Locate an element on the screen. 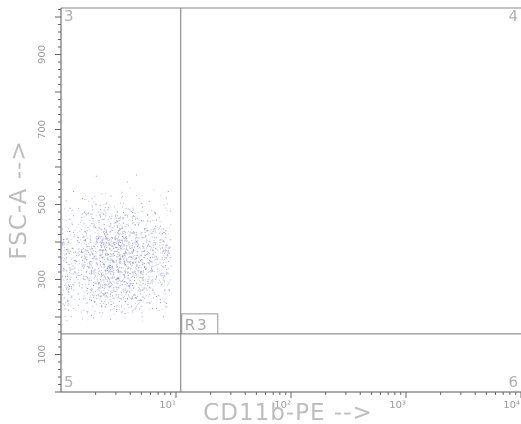  region-r3-marker: R3 is located at coordinates (200, 324).